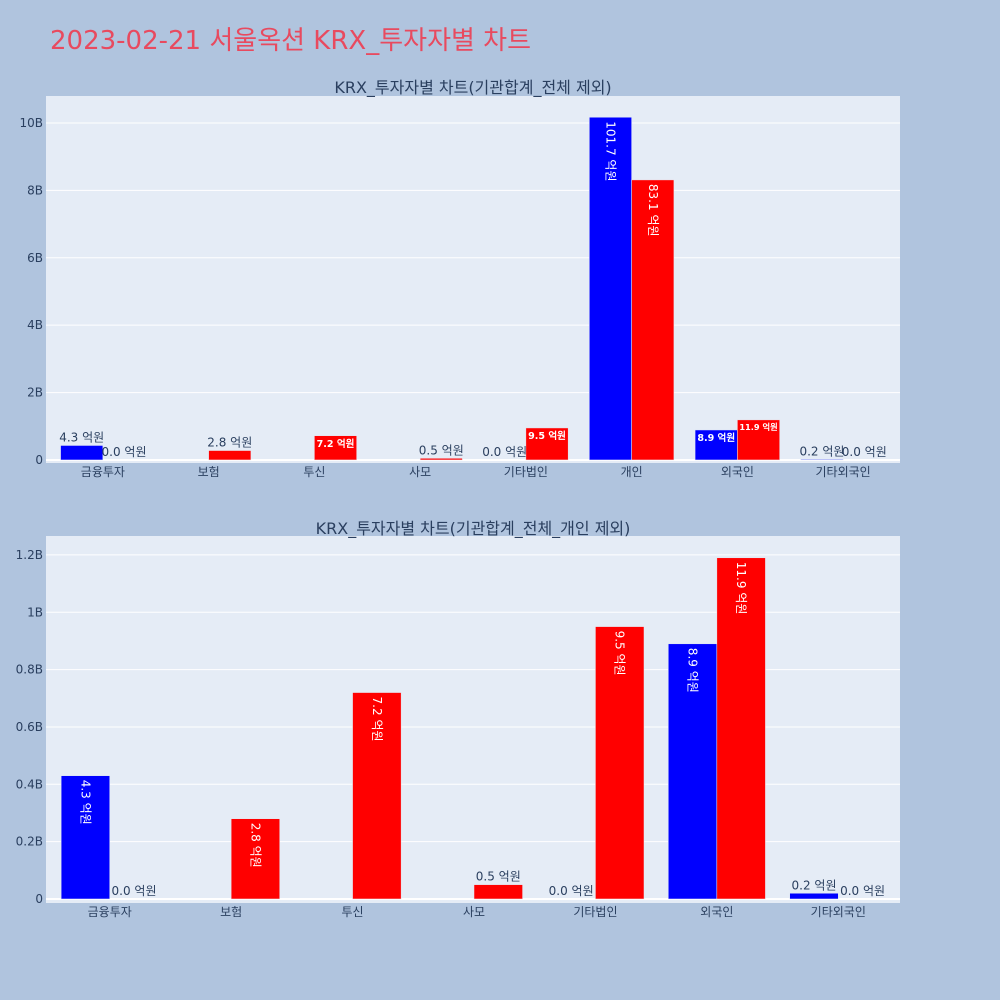 The height and width of the screenshot is (1000, 1000). Describe the element at coordinates (35, 258) in the screenshot. I see `y-tick-label: 6B` at that location.